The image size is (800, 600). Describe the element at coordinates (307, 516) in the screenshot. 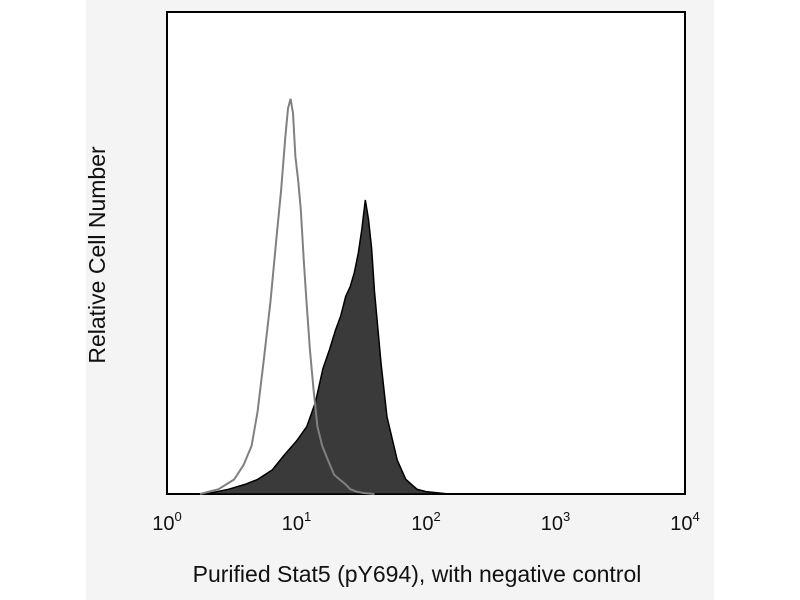

I see `x-tick-exponent: 1` at that location.